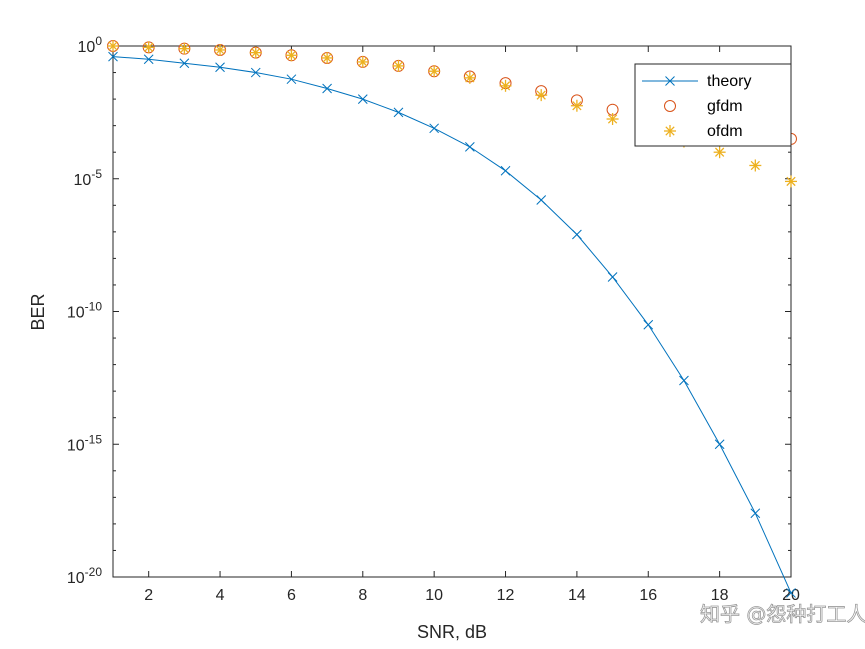  I want to click on legend-marker-ofdm, so click(670, 131).